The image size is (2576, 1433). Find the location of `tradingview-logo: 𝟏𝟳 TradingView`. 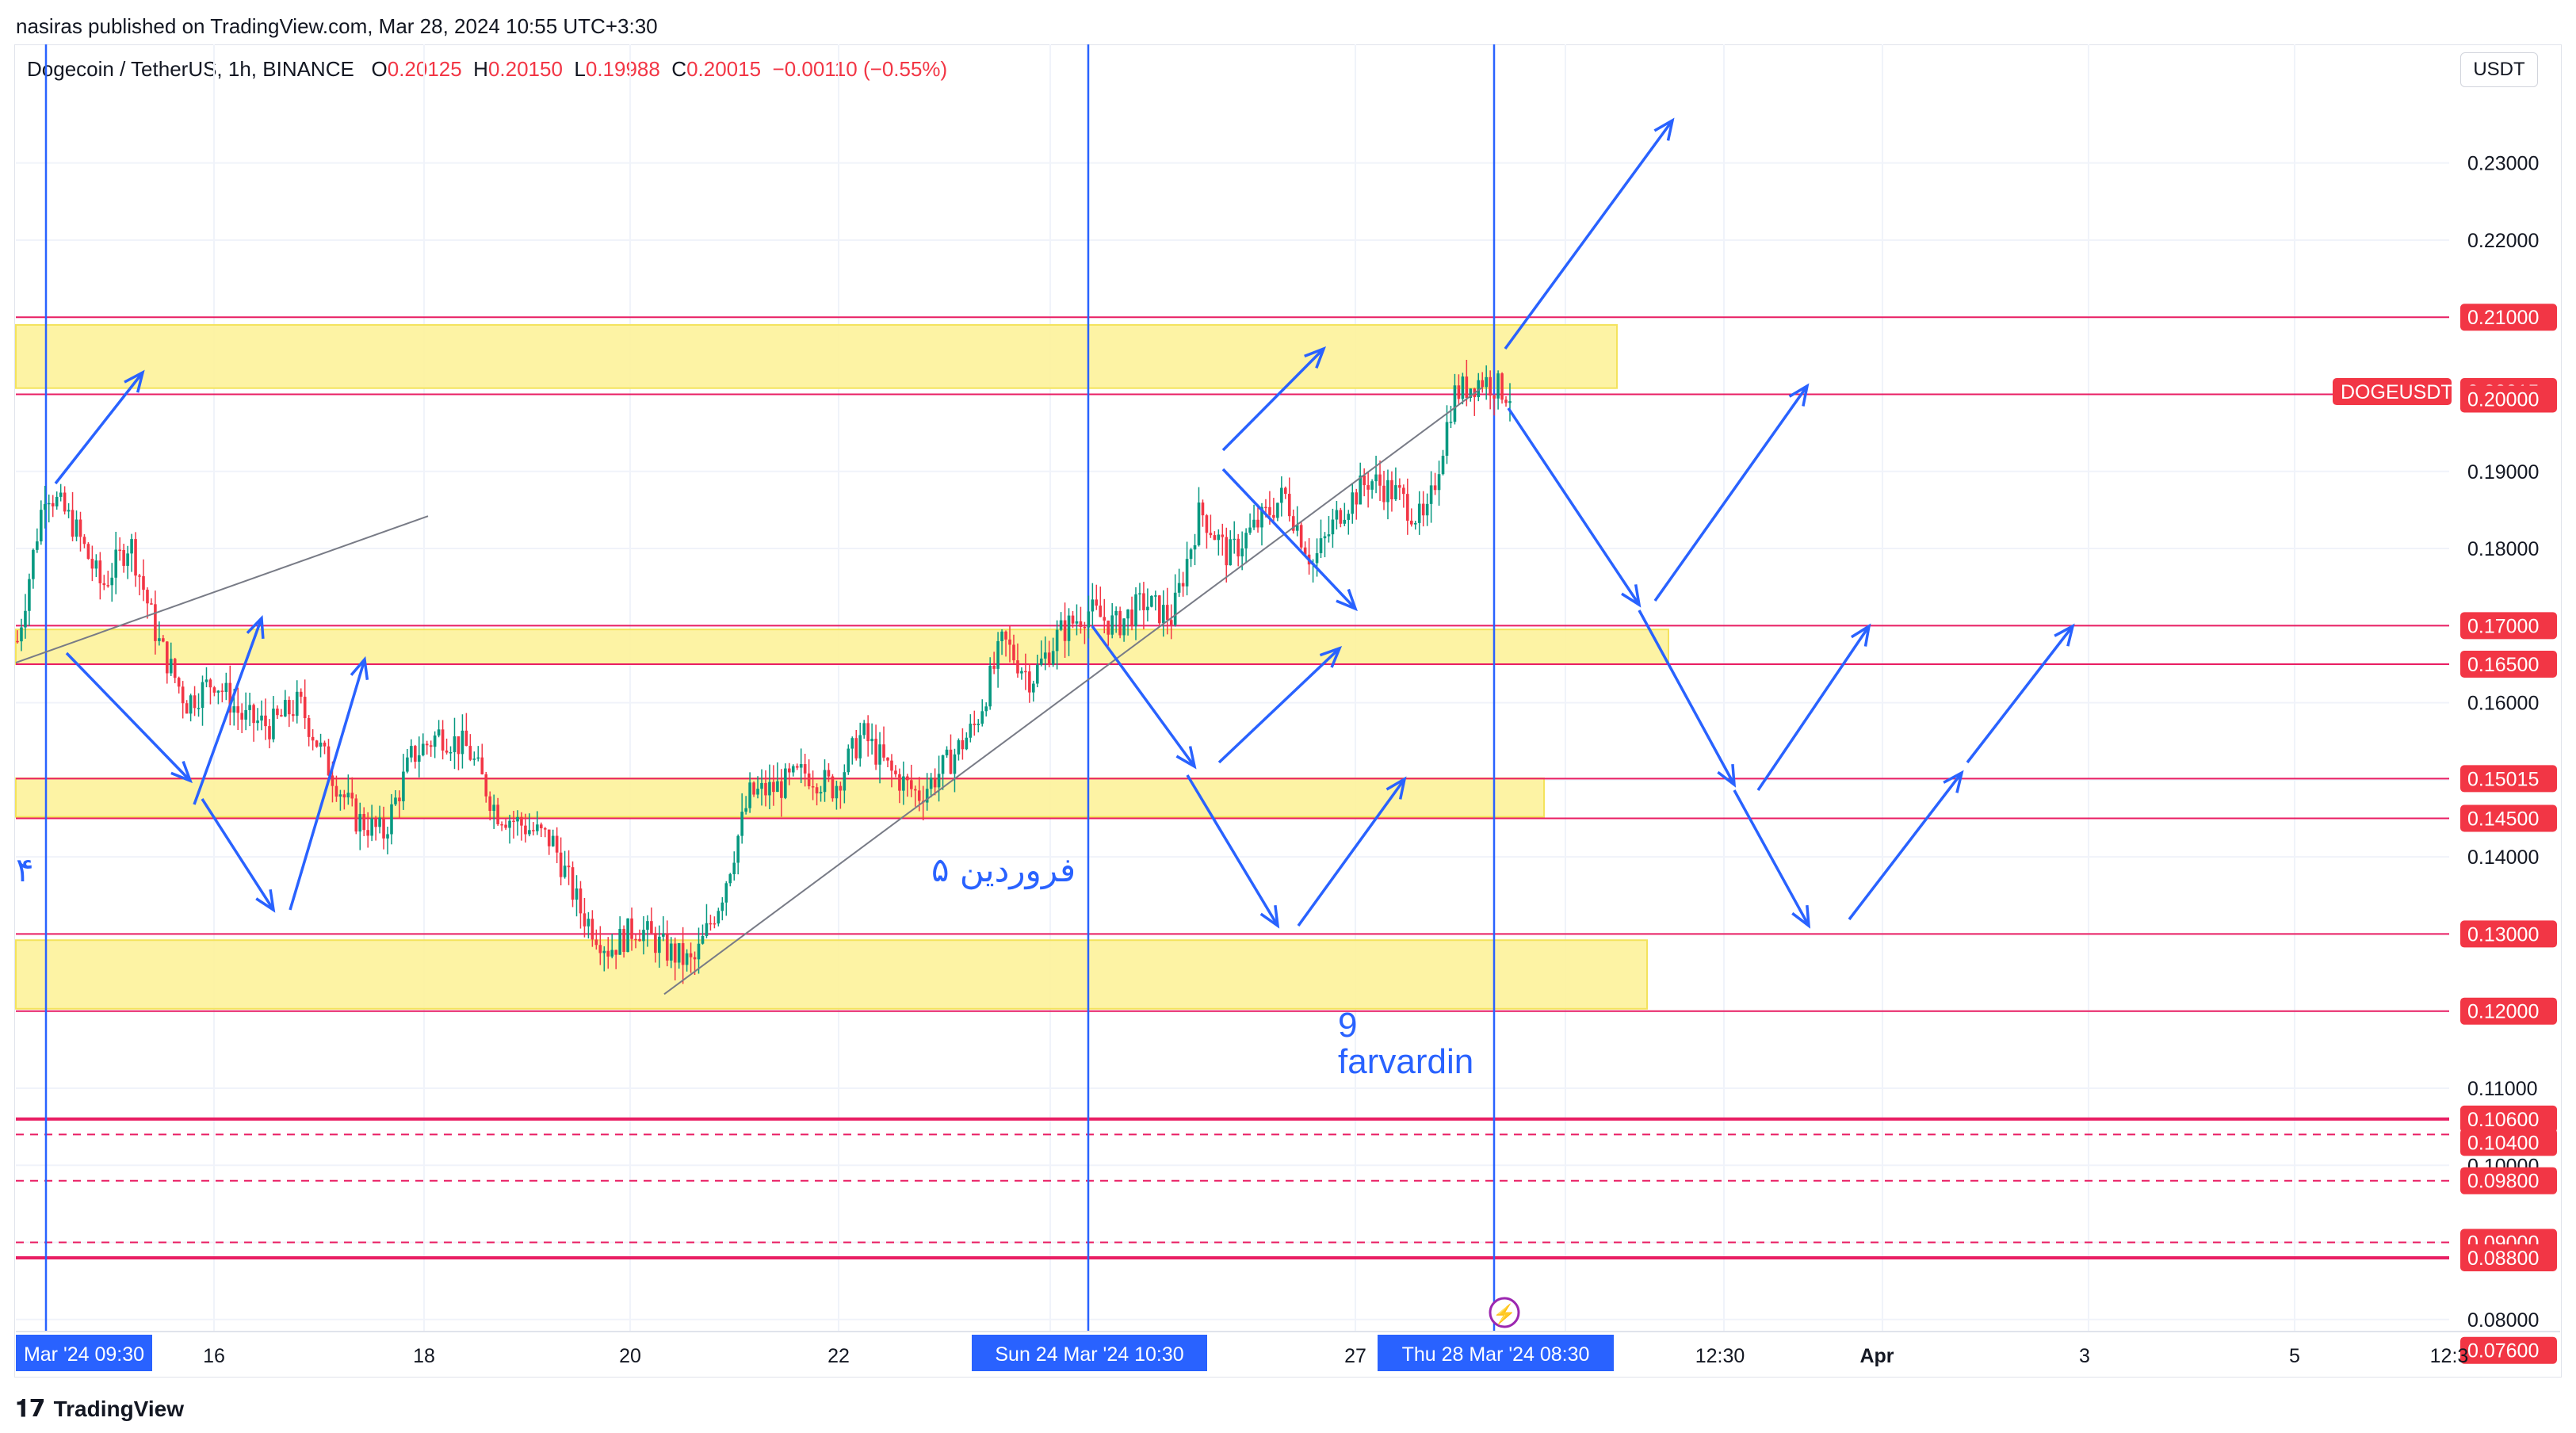

tradingview-logo: 𝟏𝟳 TradingView is located at coordinates (100, 1409).